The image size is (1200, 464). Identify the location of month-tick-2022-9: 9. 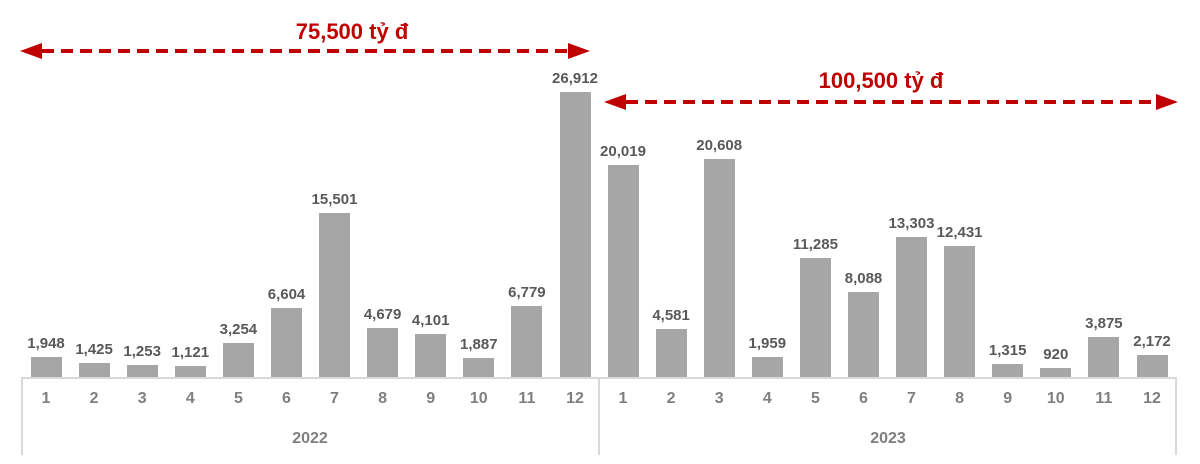
(431, 398).